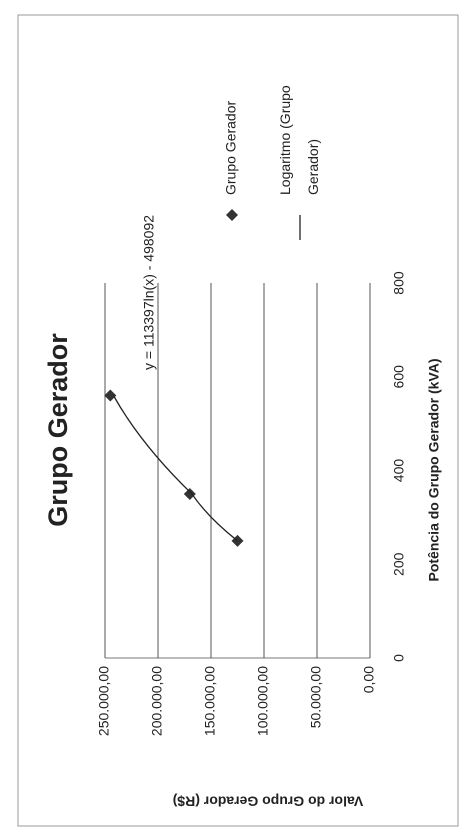 This screenshot has height=840, width=467. Describe the element at coordinates (175, 468) in the screenshot. I see `trendline` at that location.